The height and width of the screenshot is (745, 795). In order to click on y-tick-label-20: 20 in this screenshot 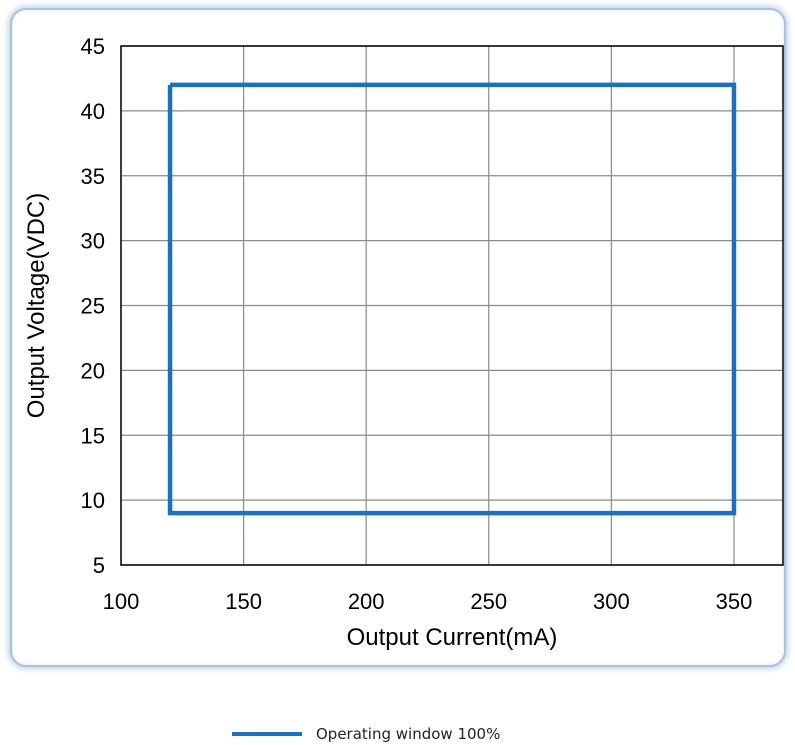, I will do `click(93, 370)`.